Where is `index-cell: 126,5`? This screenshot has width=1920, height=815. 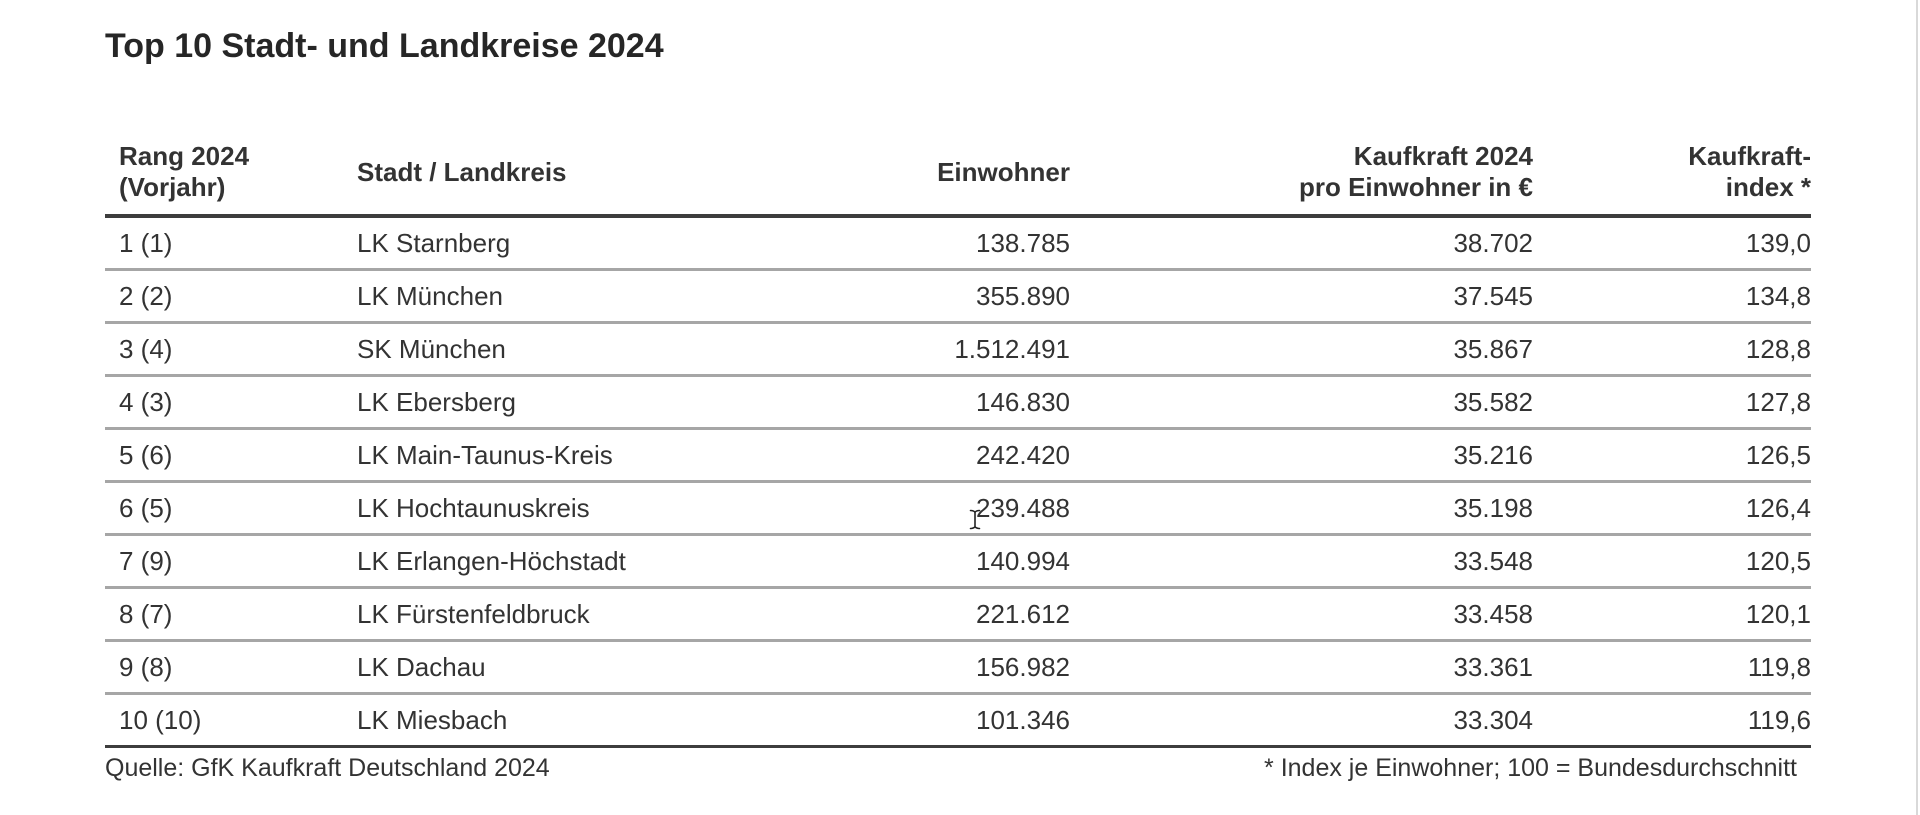 index-cell: 126,5 is located at coordinates (1672, 455).